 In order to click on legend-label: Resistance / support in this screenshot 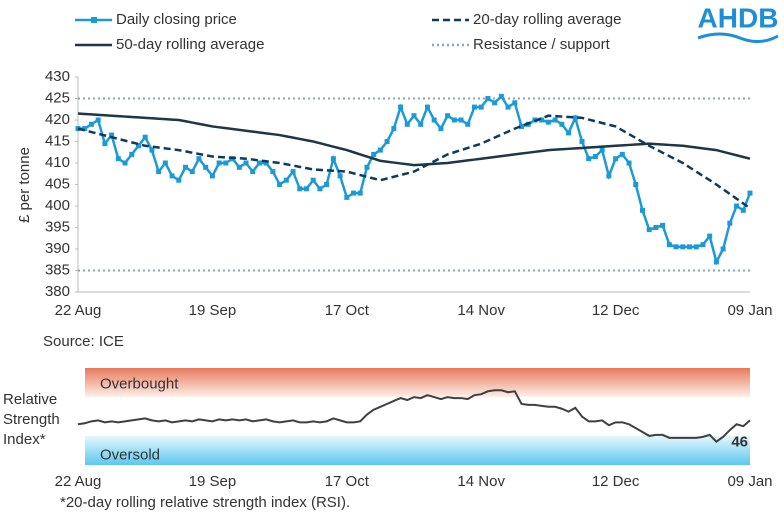, I will do `click(542, 44)`.